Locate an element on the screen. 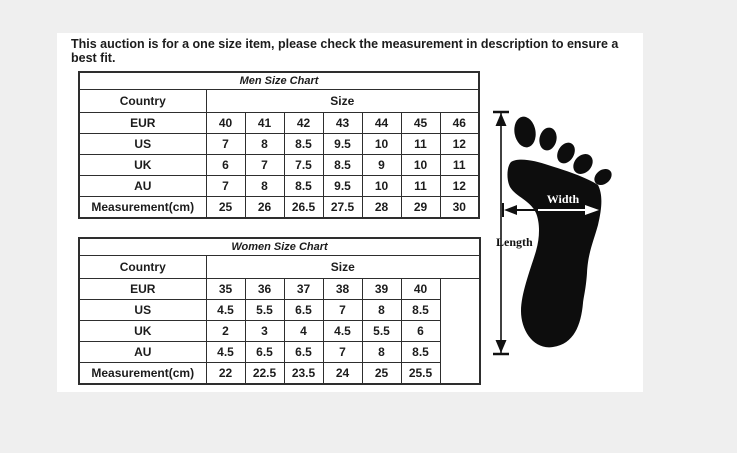  size-value: 44 is located at coordinates (381, 123).